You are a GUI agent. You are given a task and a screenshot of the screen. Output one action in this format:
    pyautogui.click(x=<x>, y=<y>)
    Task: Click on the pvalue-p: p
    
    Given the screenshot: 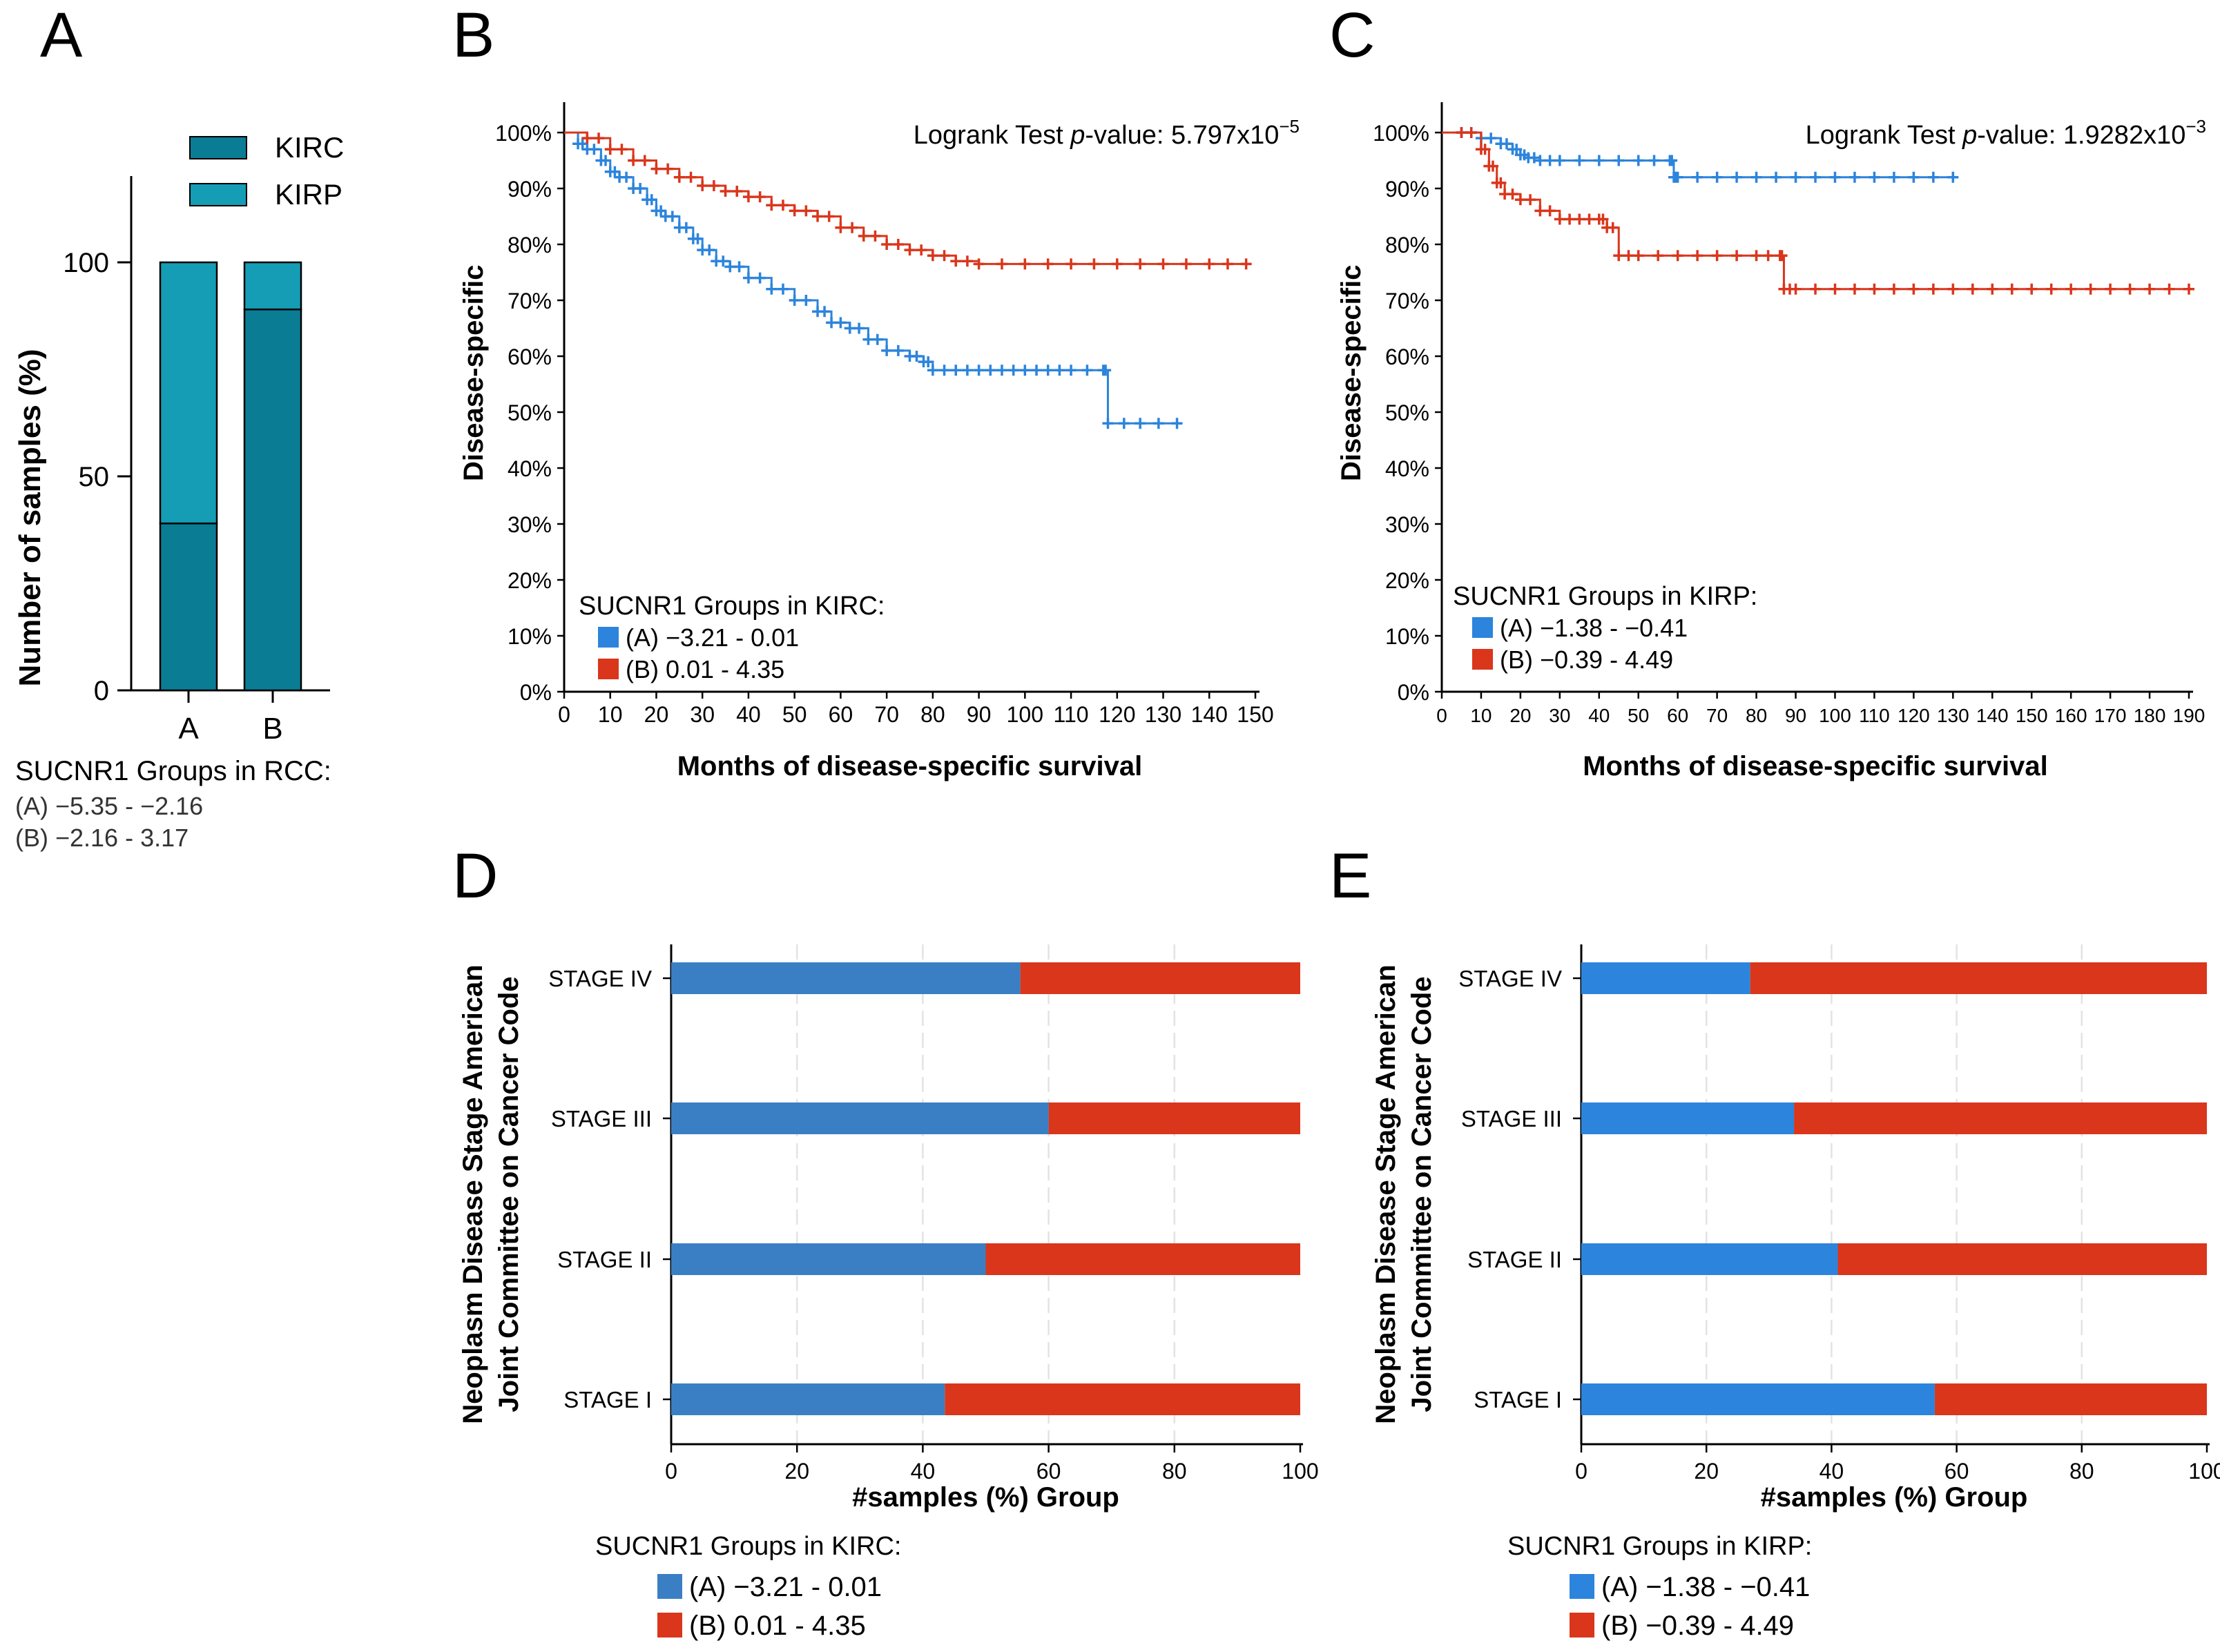 What is the action you would take?
    pyautogui.click(x=1969, y=135)
    